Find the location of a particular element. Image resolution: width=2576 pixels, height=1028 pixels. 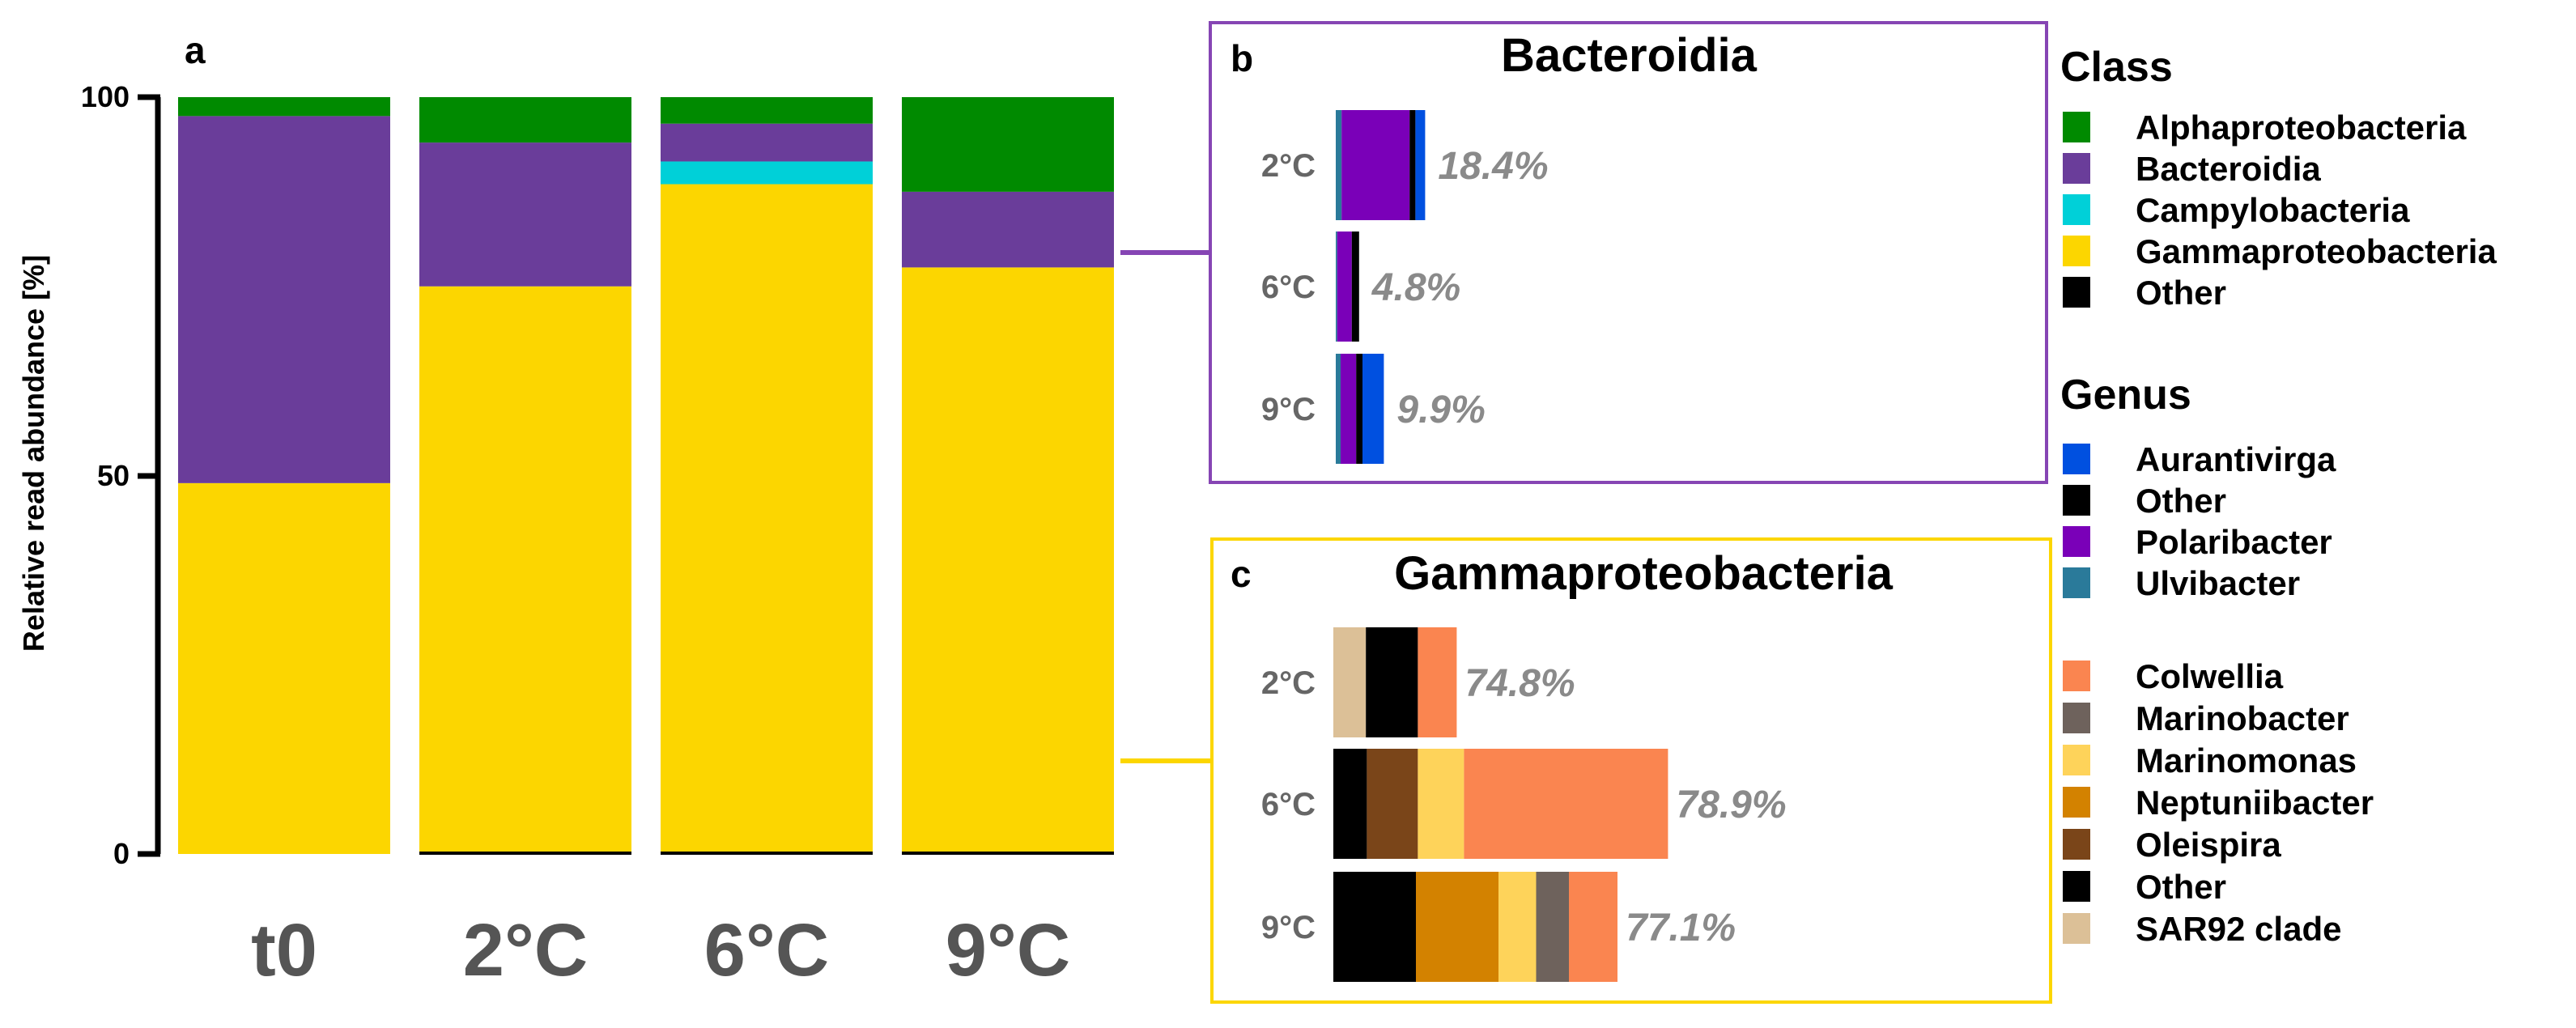

c-bar-6c-other is located at coordinates (1350, 804).